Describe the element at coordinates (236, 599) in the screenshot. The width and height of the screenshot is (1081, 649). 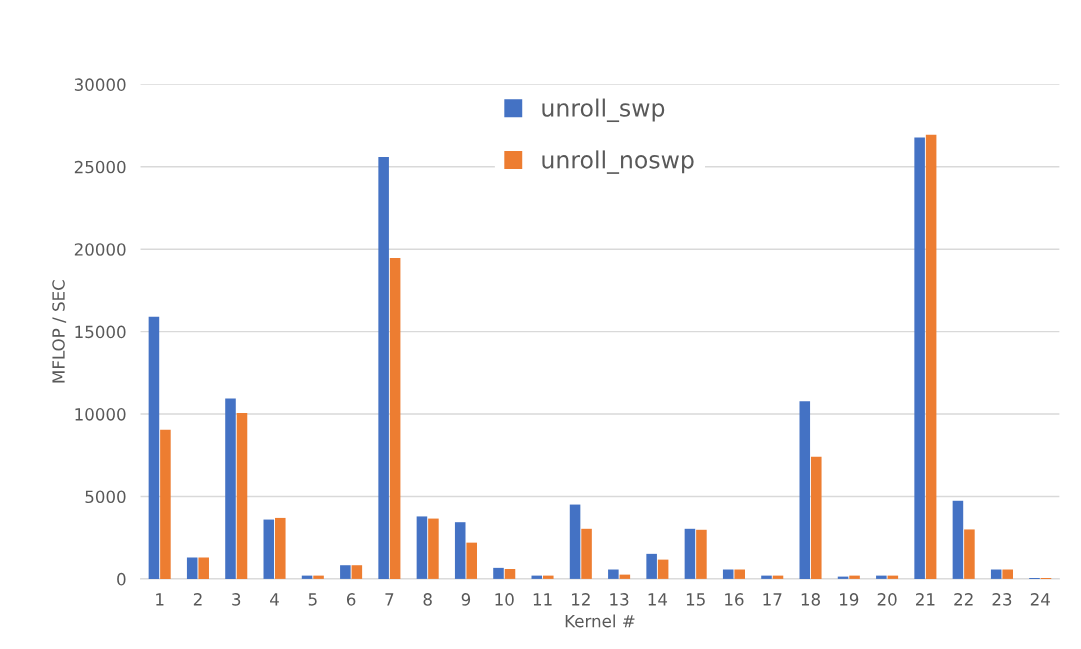
I see `x-tick-label: 3` at that location.